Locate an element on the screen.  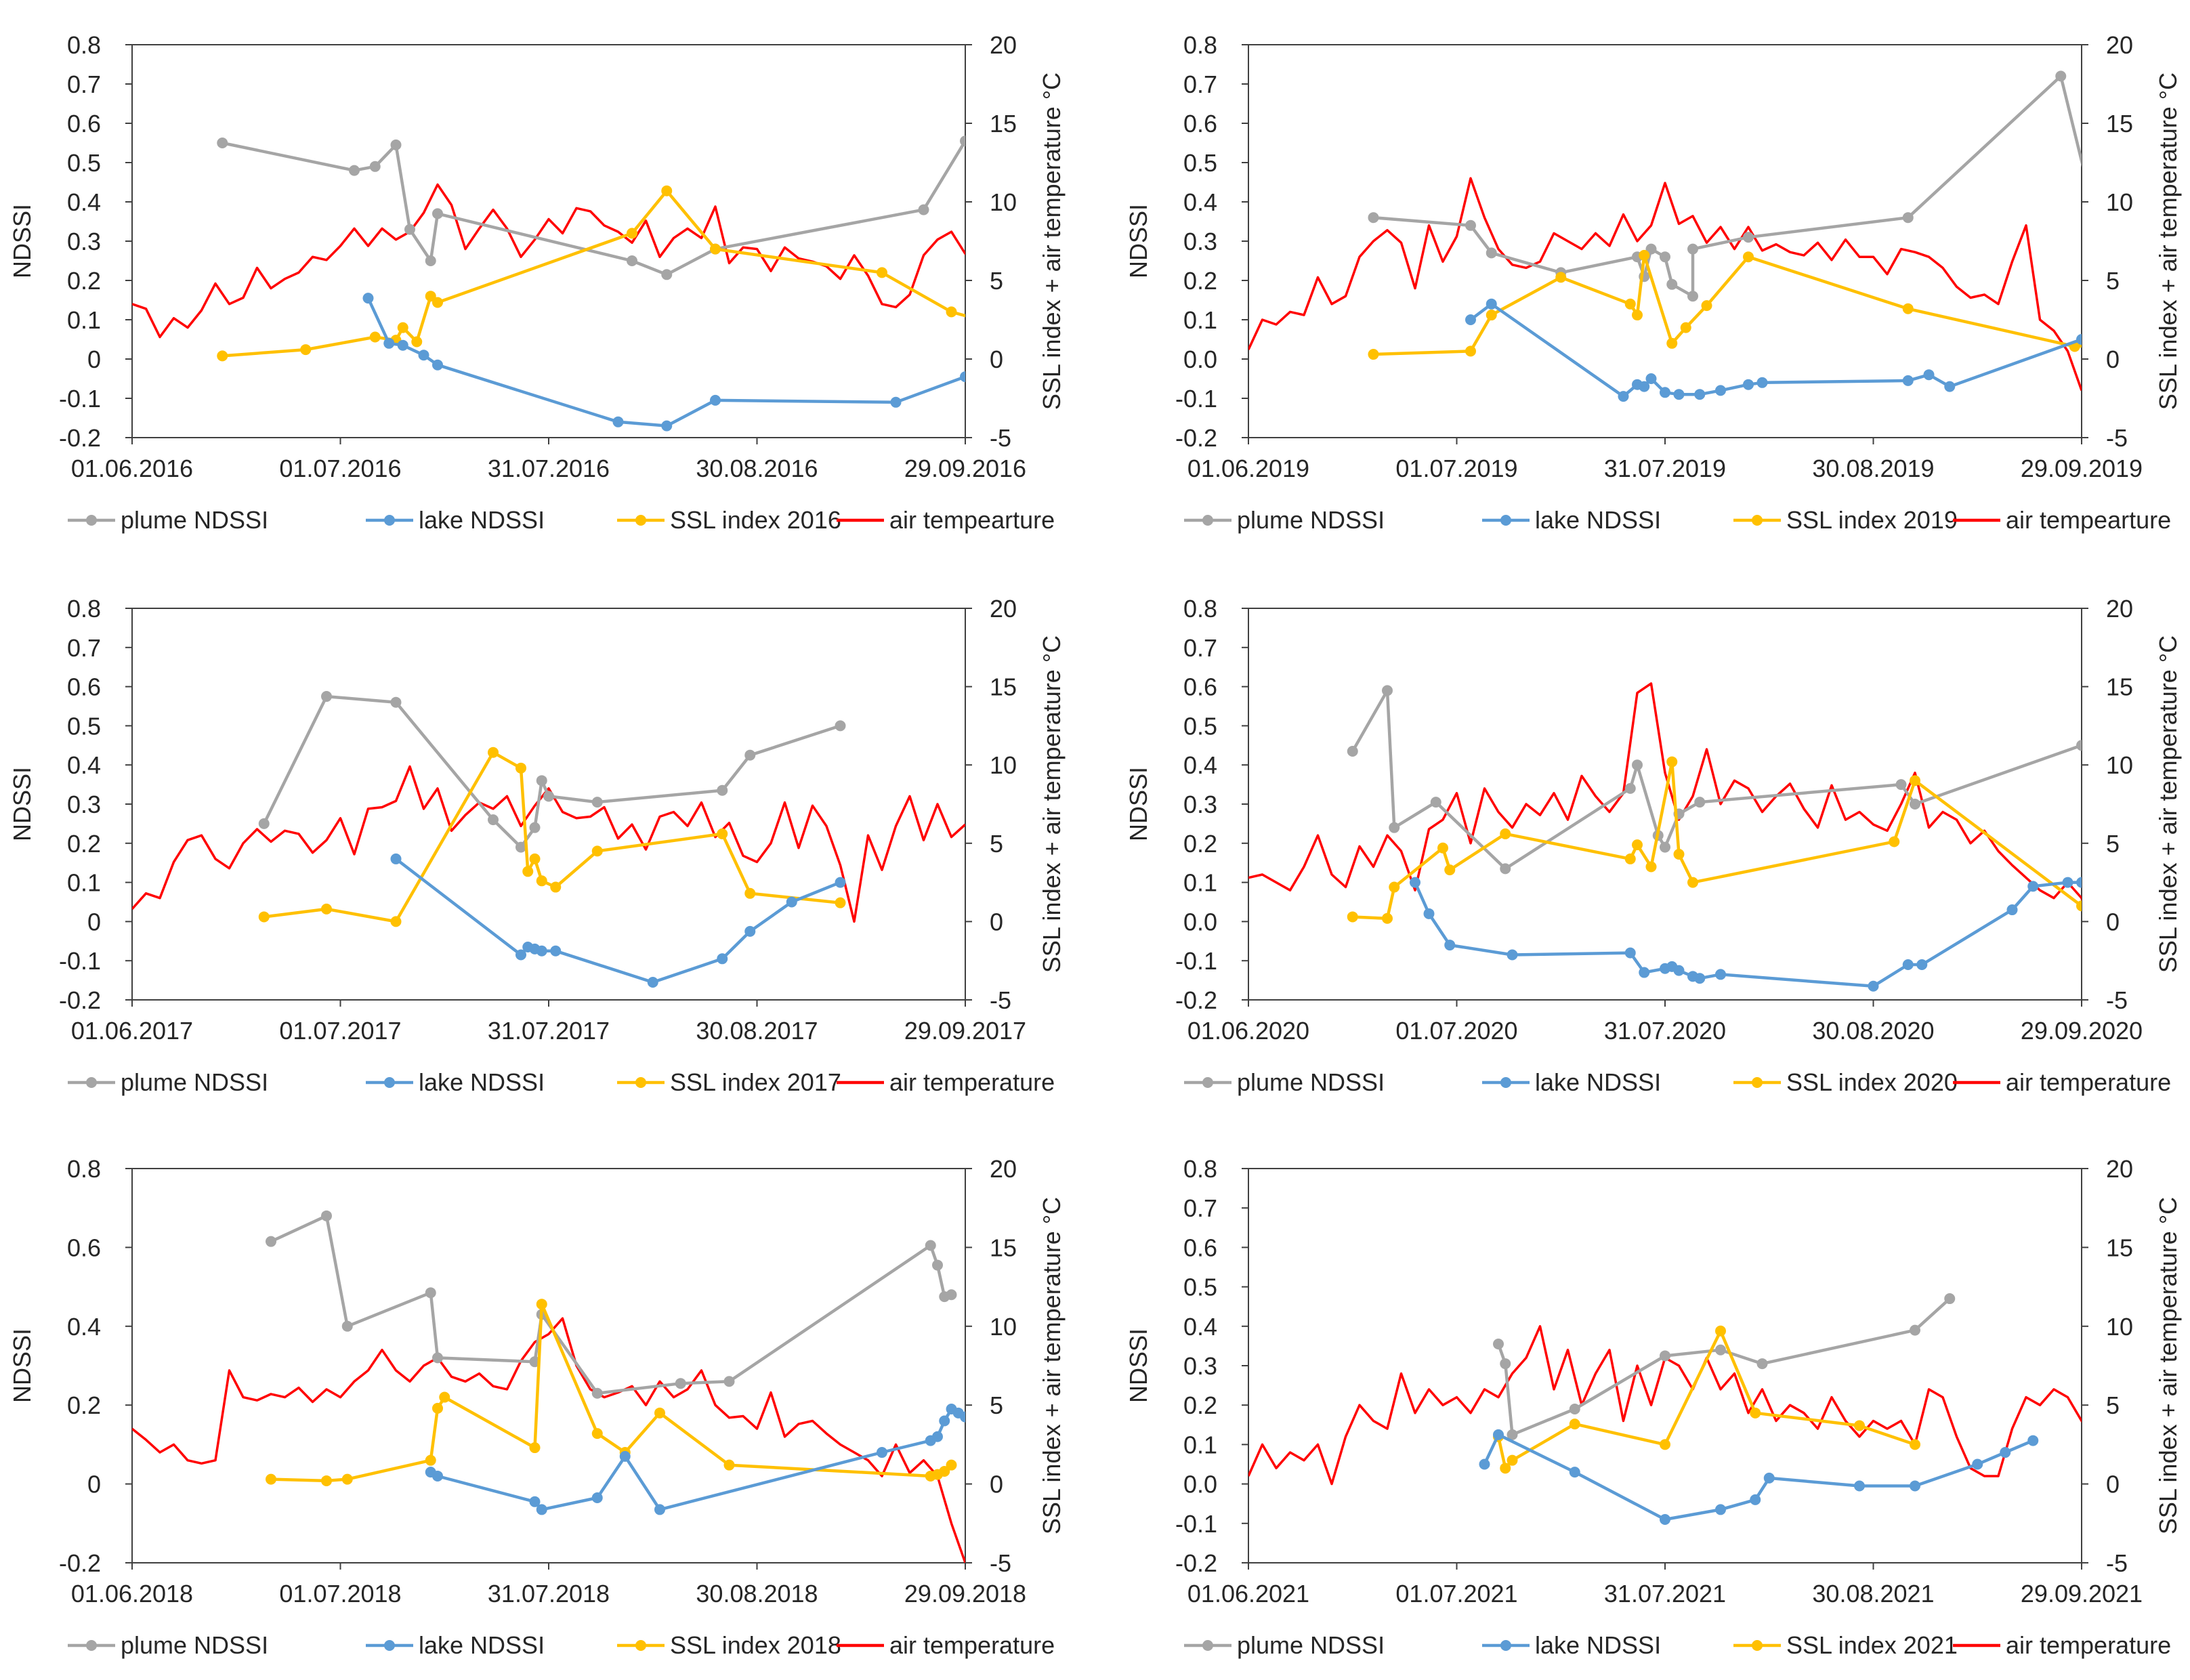
y-tick-label: 0.6 is located at coordinates (1200, 1247).